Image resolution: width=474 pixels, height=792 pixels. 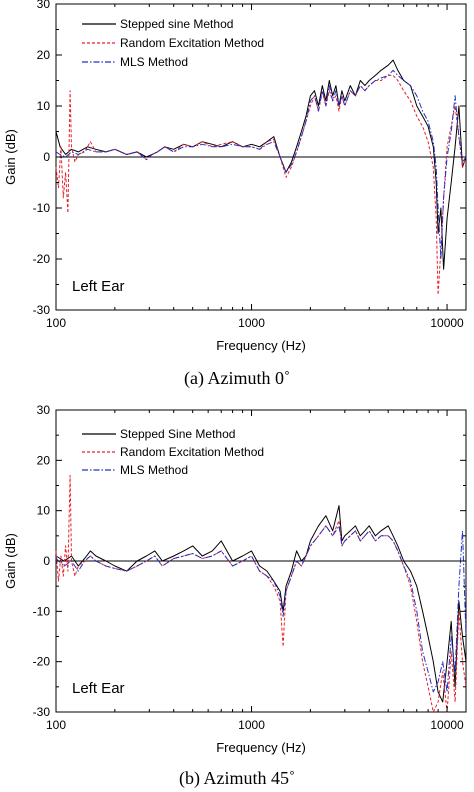 What do you see at coordinates (192, 43) in the screenshot?
I see `legend-label-random-excitation-a: Random Excitation Method` at bounding box center [192, 43].